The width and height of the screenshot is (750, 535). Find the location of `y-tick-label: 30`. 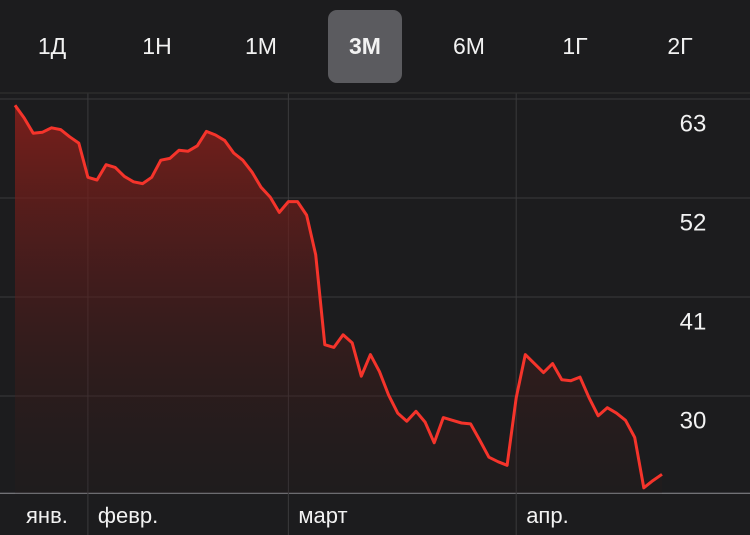

y-tick-label: 30 is located at coordinates (693, 420).